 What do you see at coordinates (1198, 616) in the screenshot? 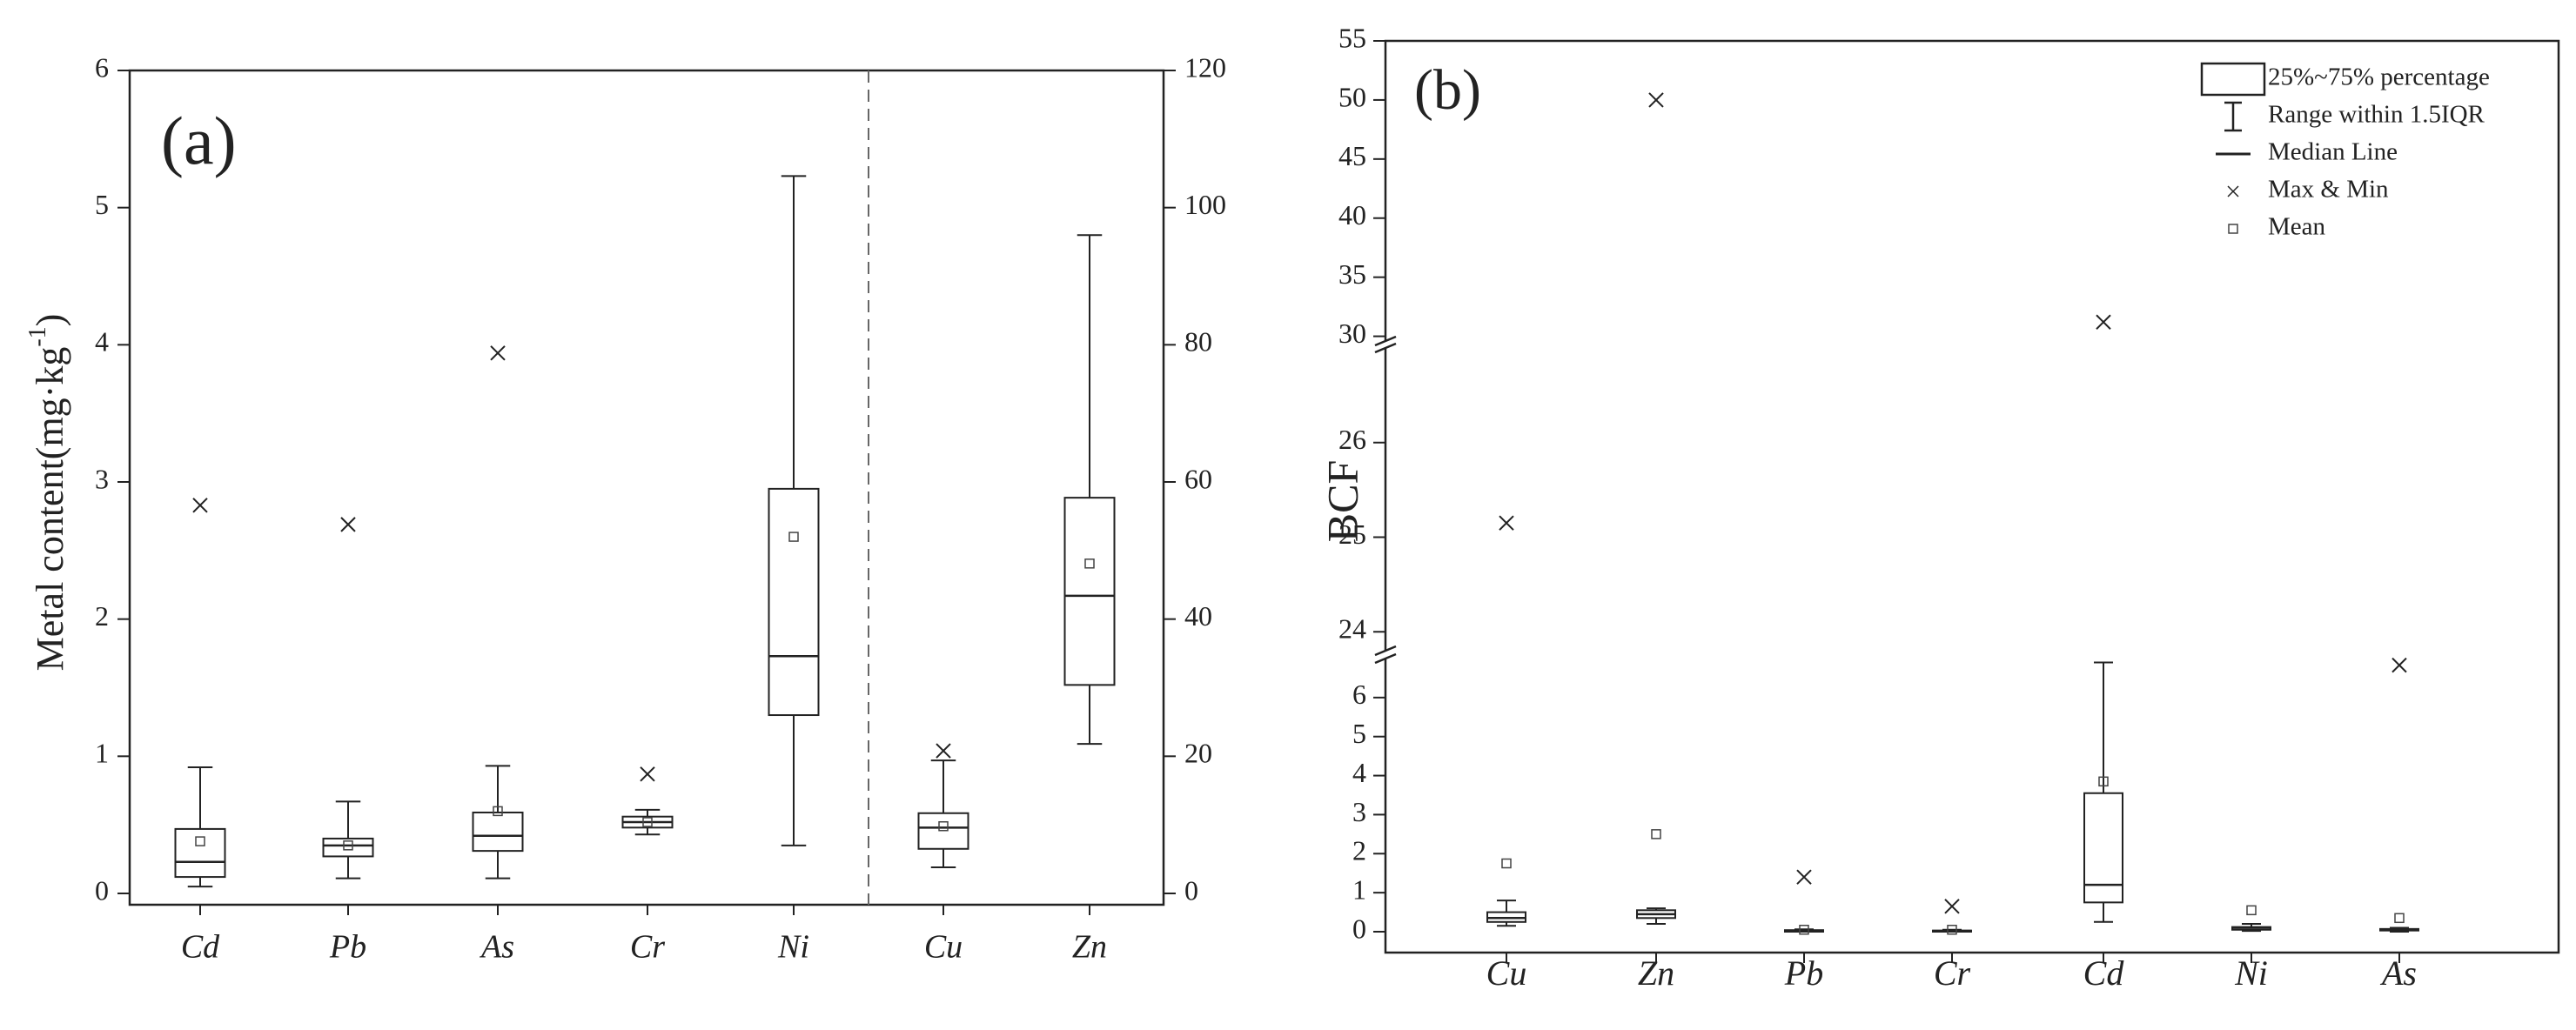
I see `y2-tick-label: 40` at bounding box center [1198, 616].